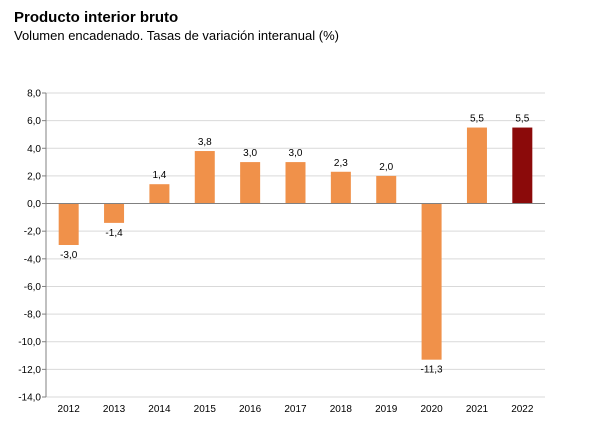 Image resolution: width=608 pixels, height=439 pixels. What do you see at coordinates (341, 409) in the screenshot?
I see `x-tick-label: 2018` at bounding box center [341, 409].